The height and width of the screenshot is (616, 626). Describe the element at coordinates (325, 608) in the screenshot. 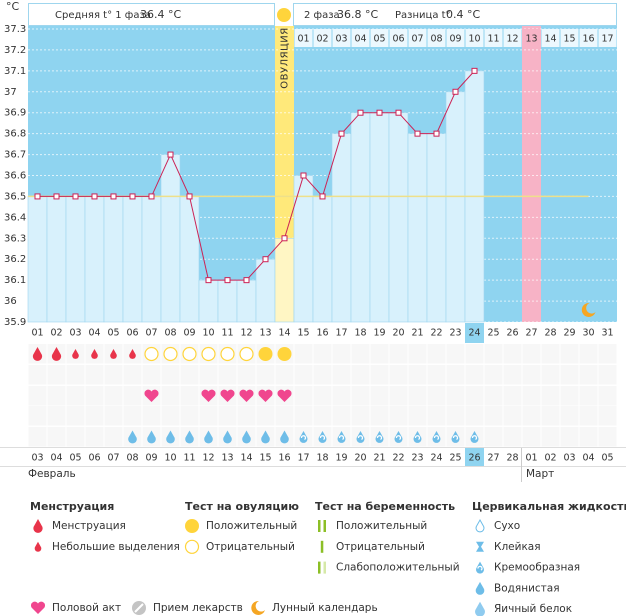

I see `legend-label: Лунный календарь` at that location.